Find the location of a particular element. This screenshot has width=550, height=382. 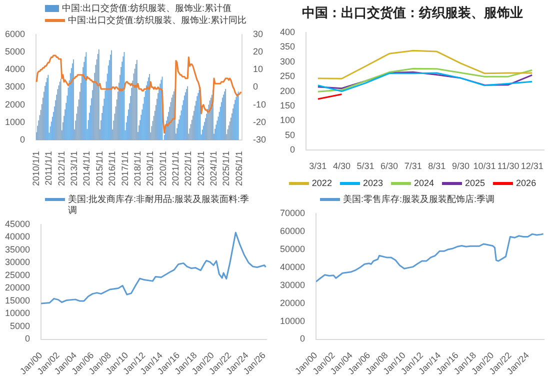

x-tick-label: 11/30 is located at coordinates (508, 166).